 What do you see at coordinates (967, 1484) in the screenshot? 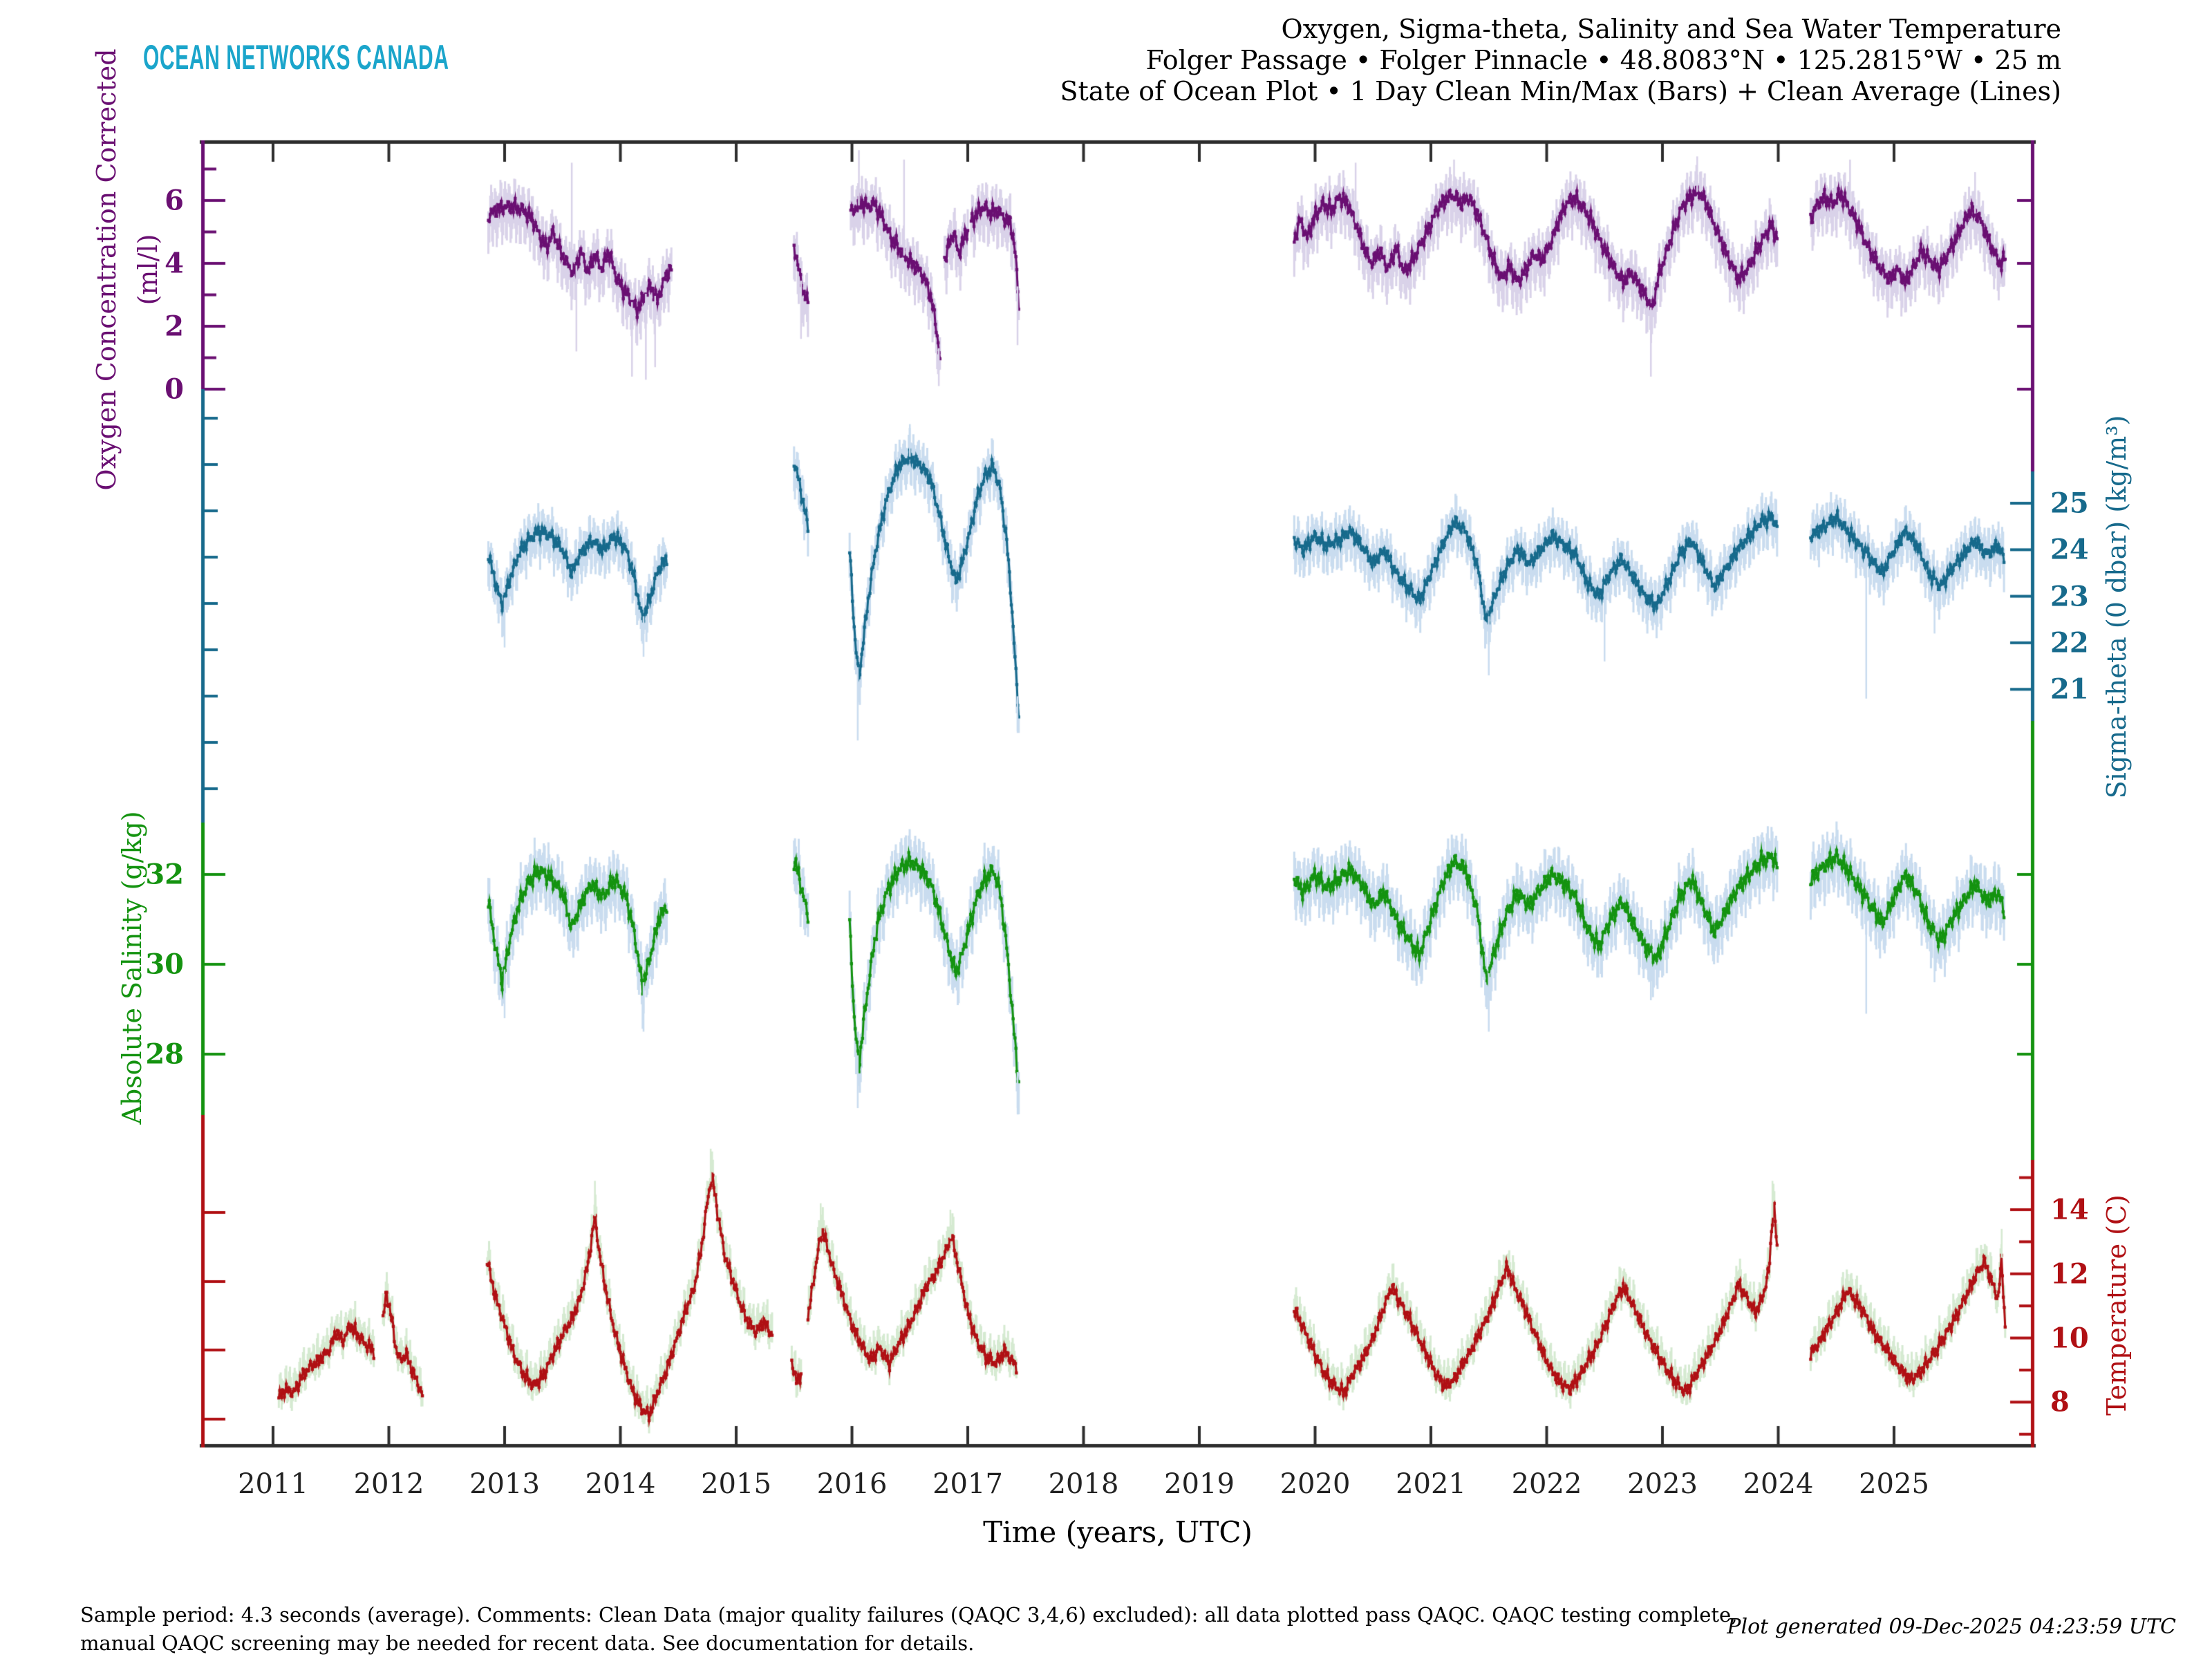
I see `tick-label-year-2017: 2017` at bounding box center [967, 1484].